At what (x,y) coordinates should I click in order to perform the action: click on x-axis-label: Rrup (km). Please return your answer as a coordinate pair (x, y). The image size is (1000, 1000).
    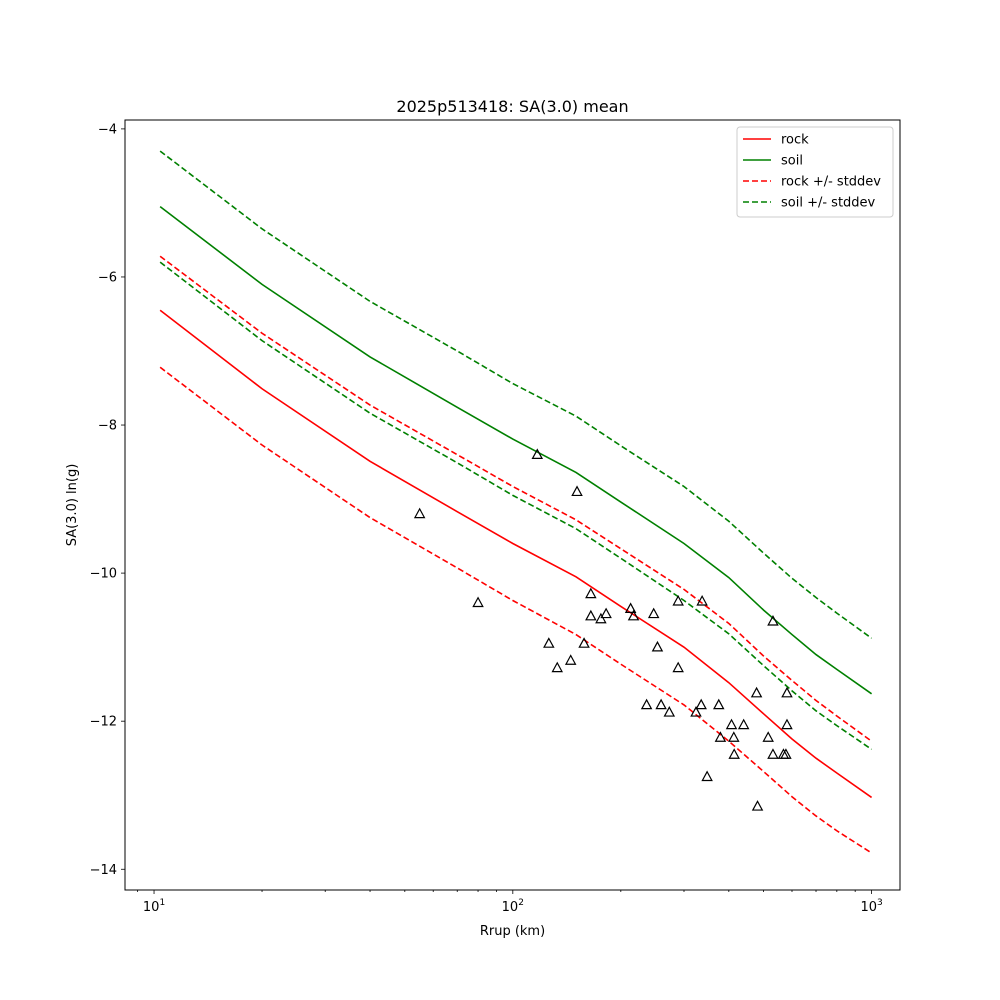
    Looking at the image, I should click on (512, 931).